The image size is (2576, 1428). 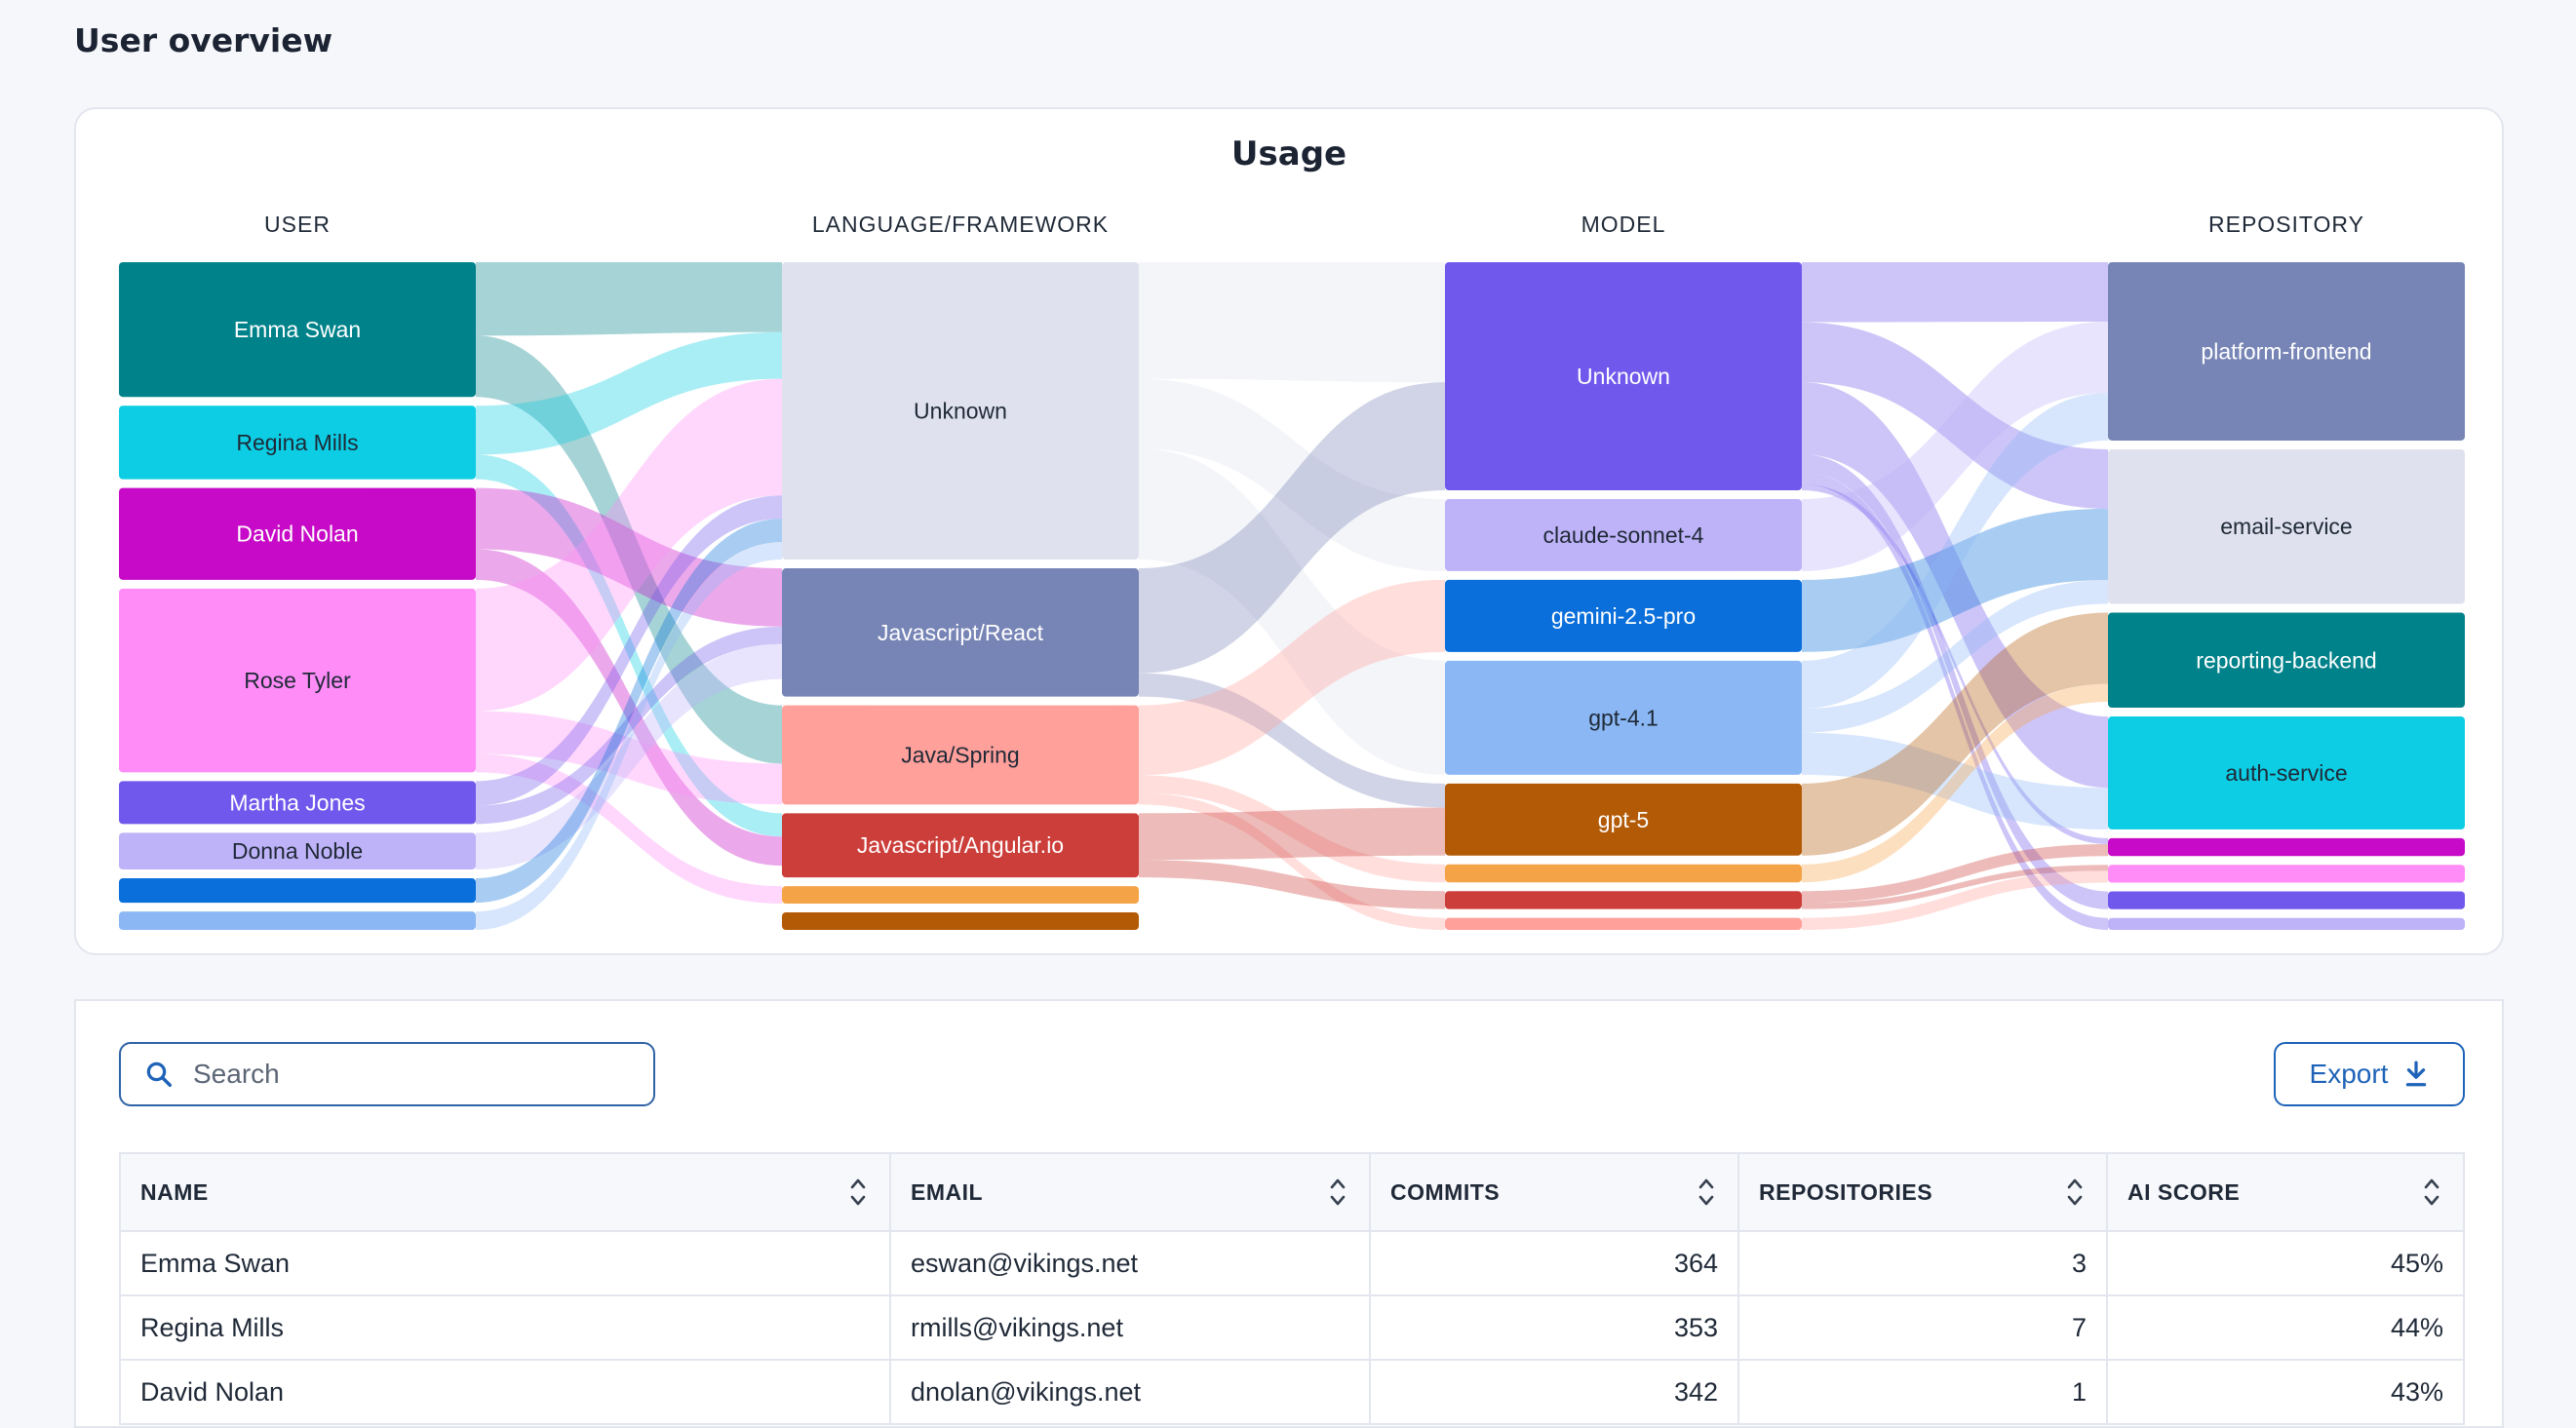 I want to click on sankey-node-donna-noble, so click(x=297, y=851).